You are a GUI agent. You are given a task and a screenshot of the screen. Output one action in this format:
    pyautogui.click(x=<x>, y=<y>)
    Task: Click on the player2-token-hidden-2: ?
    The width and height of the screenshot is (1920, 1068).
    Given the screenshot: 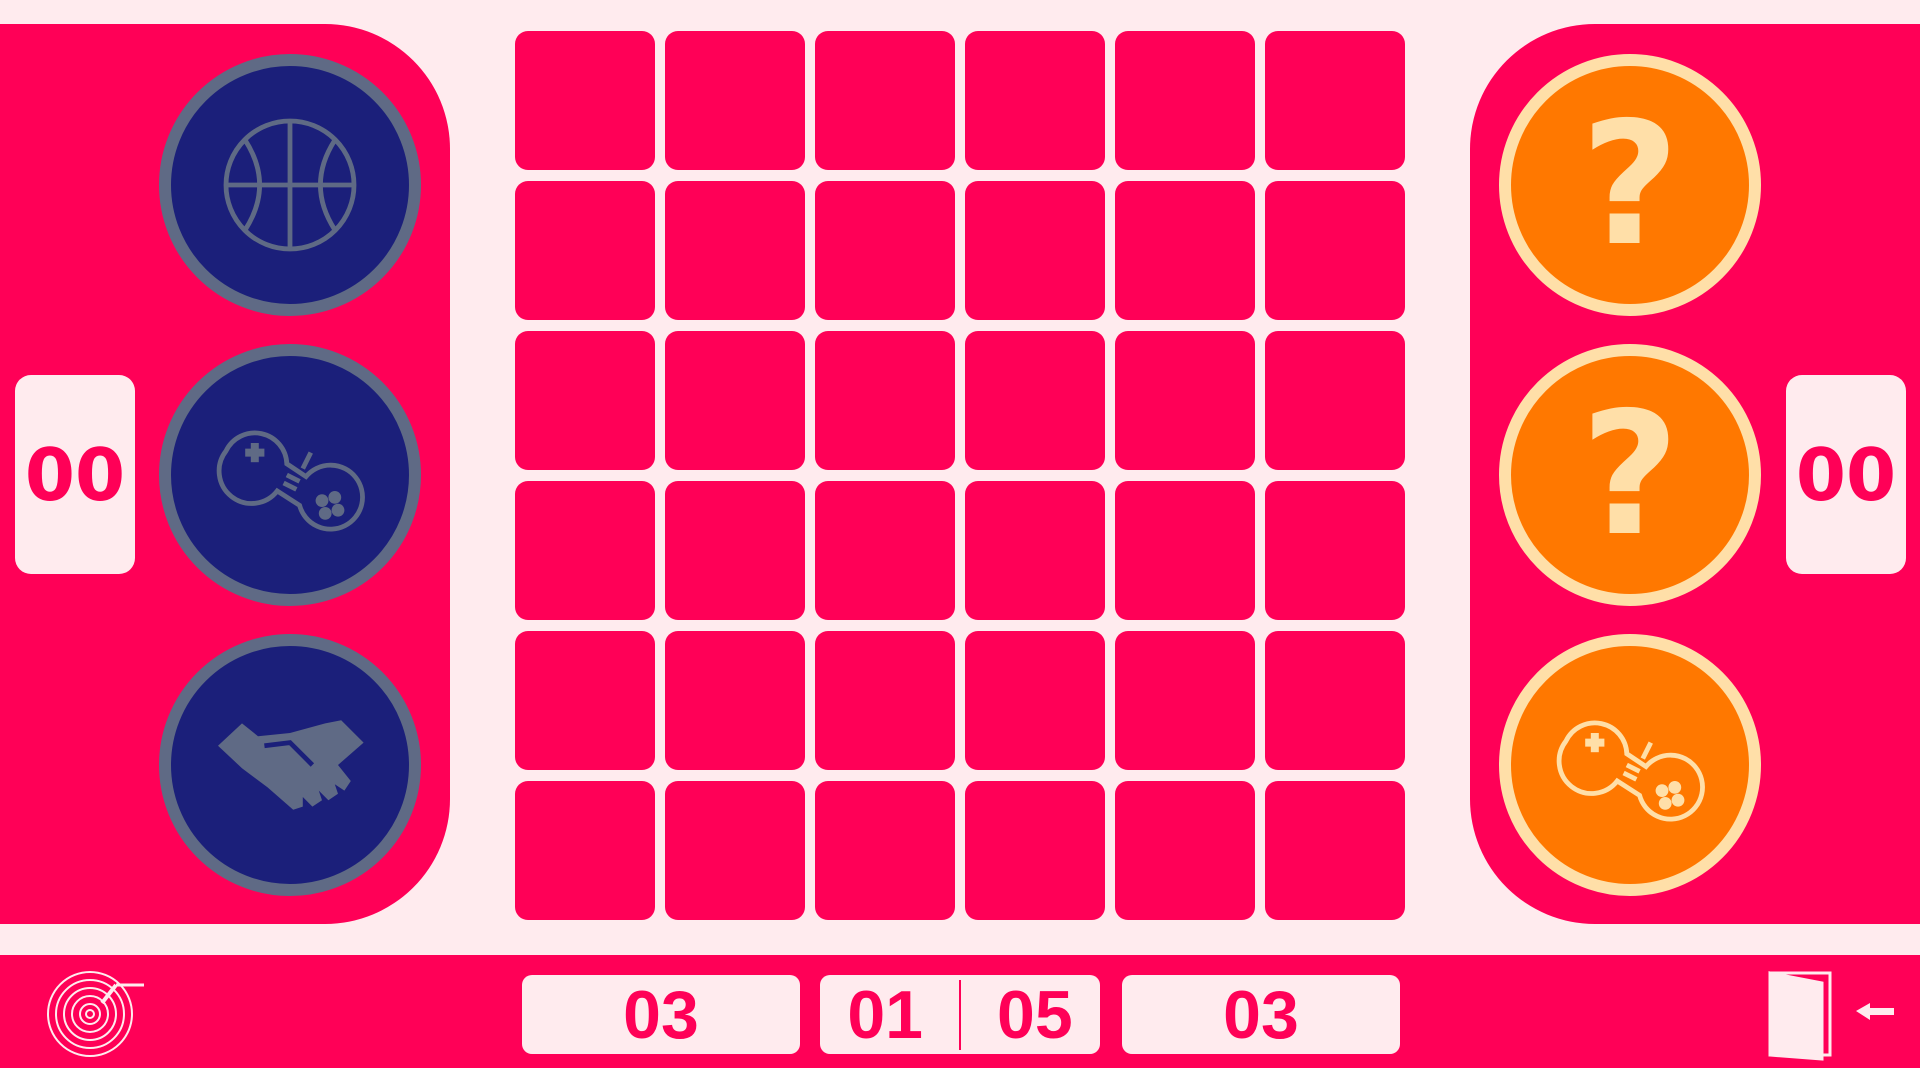 What is the action you would take?
    pyautogui.click(x=1630, y=475)
    